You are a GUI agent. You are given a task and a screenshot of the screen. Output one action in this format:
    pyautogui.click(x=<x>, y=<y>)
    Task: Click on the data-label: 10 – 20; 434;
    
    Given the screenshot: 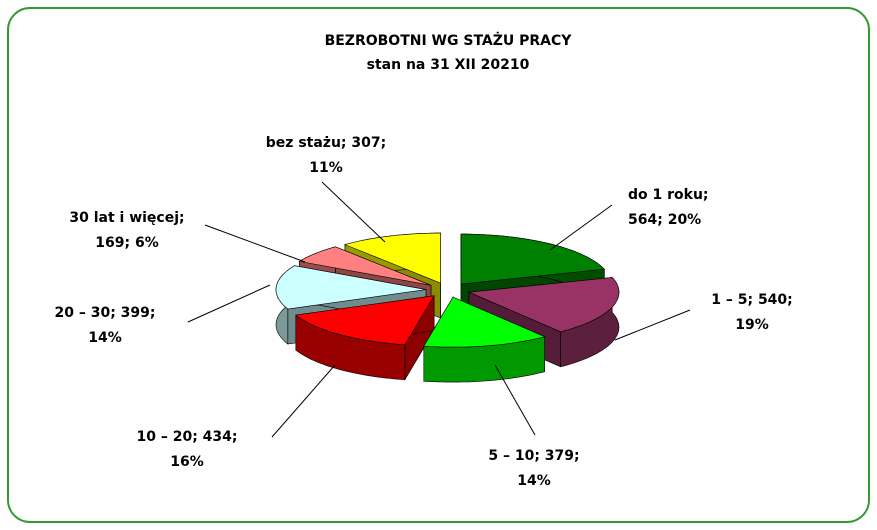 What is the action you would take?
    pyautogui.click(x=186, y=437)
    